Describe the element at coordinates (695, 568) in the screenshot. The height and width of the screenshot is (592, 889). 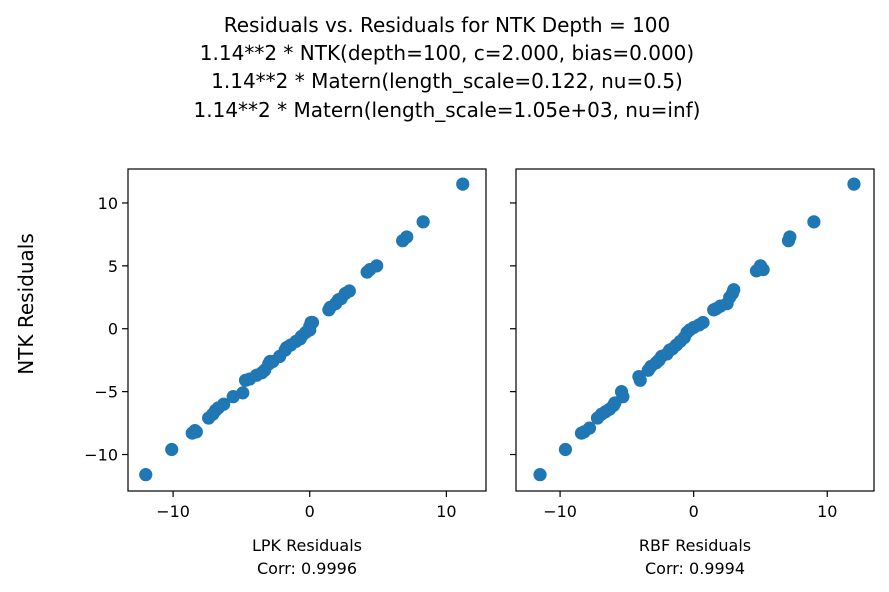
I see `correlation-label: Corr: 0.9994` at that location.